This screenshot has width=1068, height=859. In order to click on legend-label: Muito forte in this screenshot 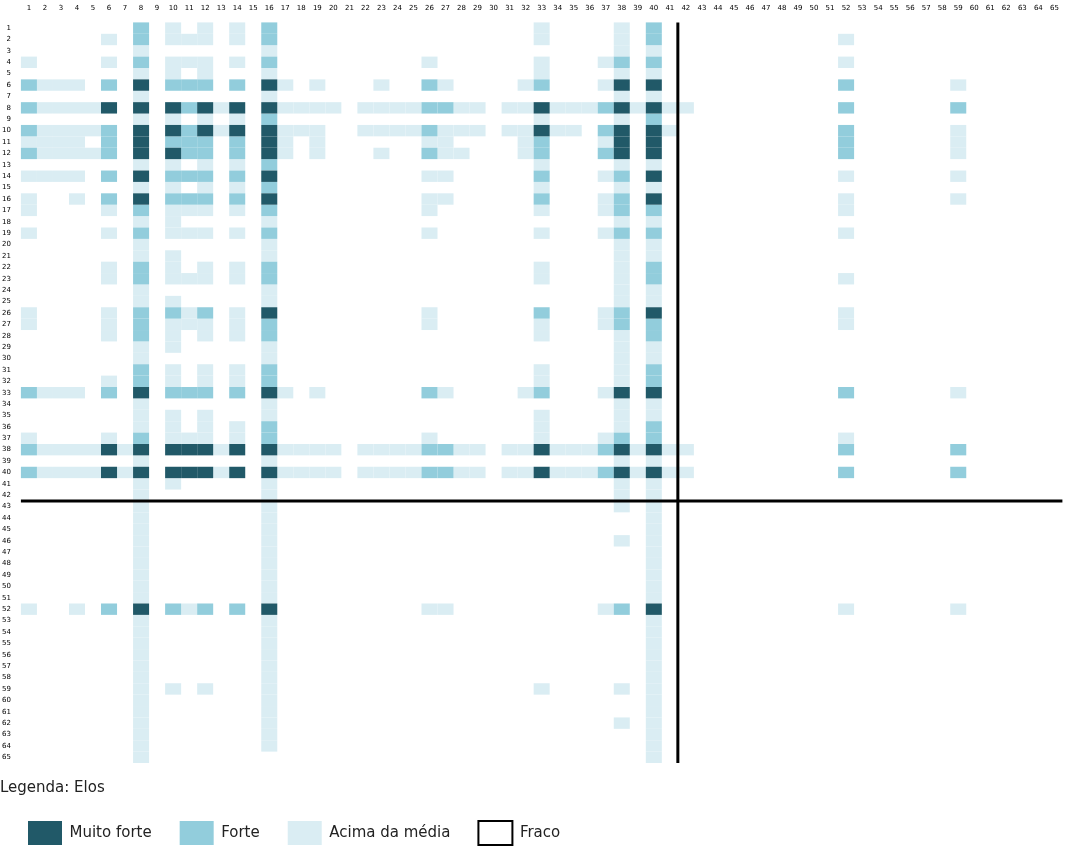, I will do `click(110, 831)`.